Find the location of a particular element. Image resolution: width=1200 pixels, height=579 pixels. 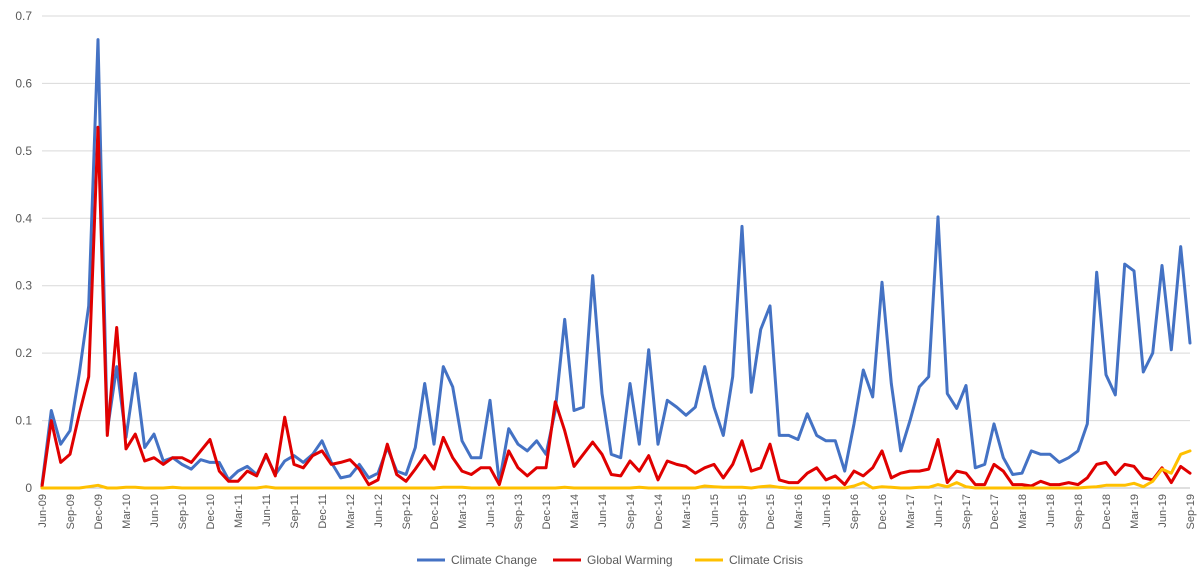

x-tick-label: Jun-18 is located at coordinates (1051, 511).